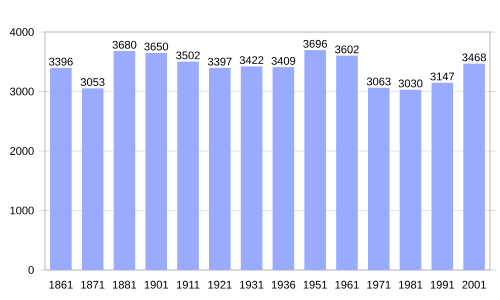 This screenshot has height=300, width=500. Describe the element at coordinates (378, 82) in the screenshot. I see `data-label: 3063` at that location.